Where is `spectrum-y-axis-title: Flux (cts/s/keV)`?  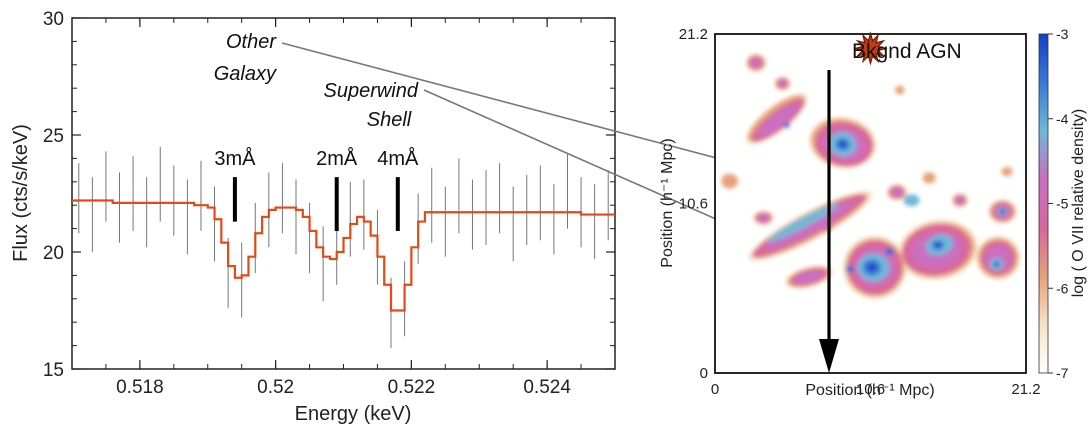 spectrum-y-axis-title: Flux (cts/s/keV) is located at coordinates (21, 193).